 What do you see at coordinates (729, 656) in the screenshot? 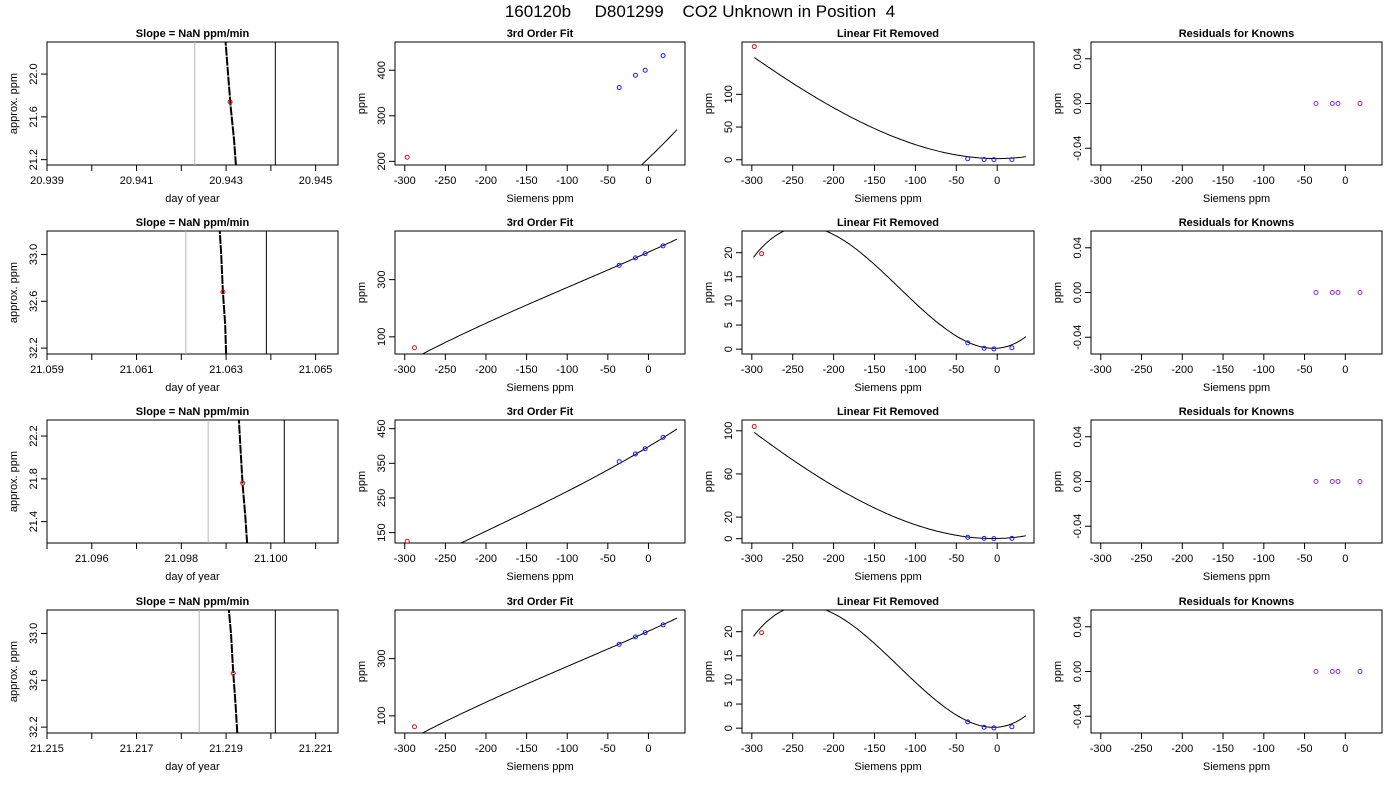
I see `y-tick-label: 15` at bounding box center [729, 656].